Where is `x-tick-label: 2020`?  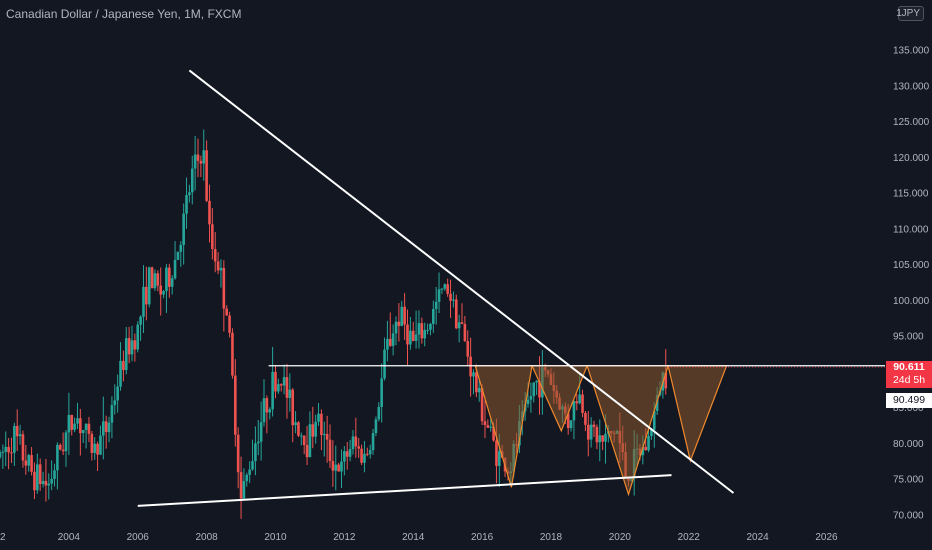
x-tick-label: 2020 is located at coordinates (620, 537).